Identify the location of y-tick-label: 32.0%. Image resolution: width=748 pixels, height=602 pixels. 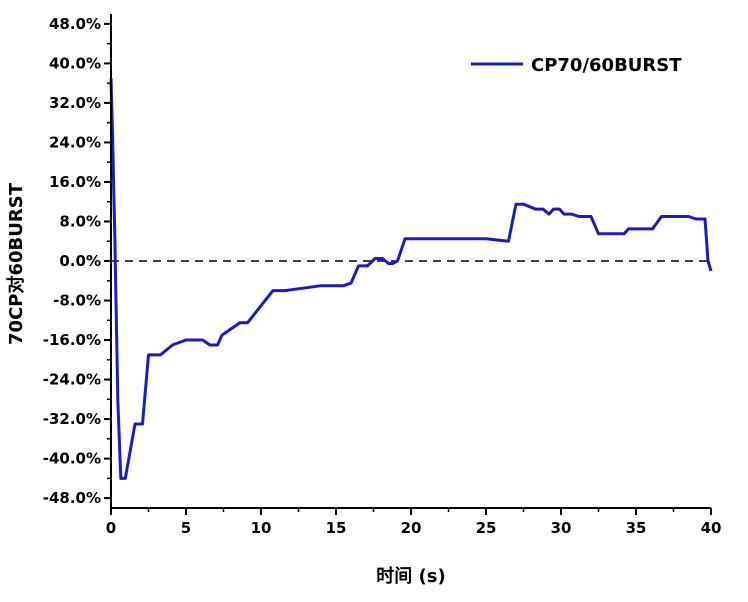
(75, 103).